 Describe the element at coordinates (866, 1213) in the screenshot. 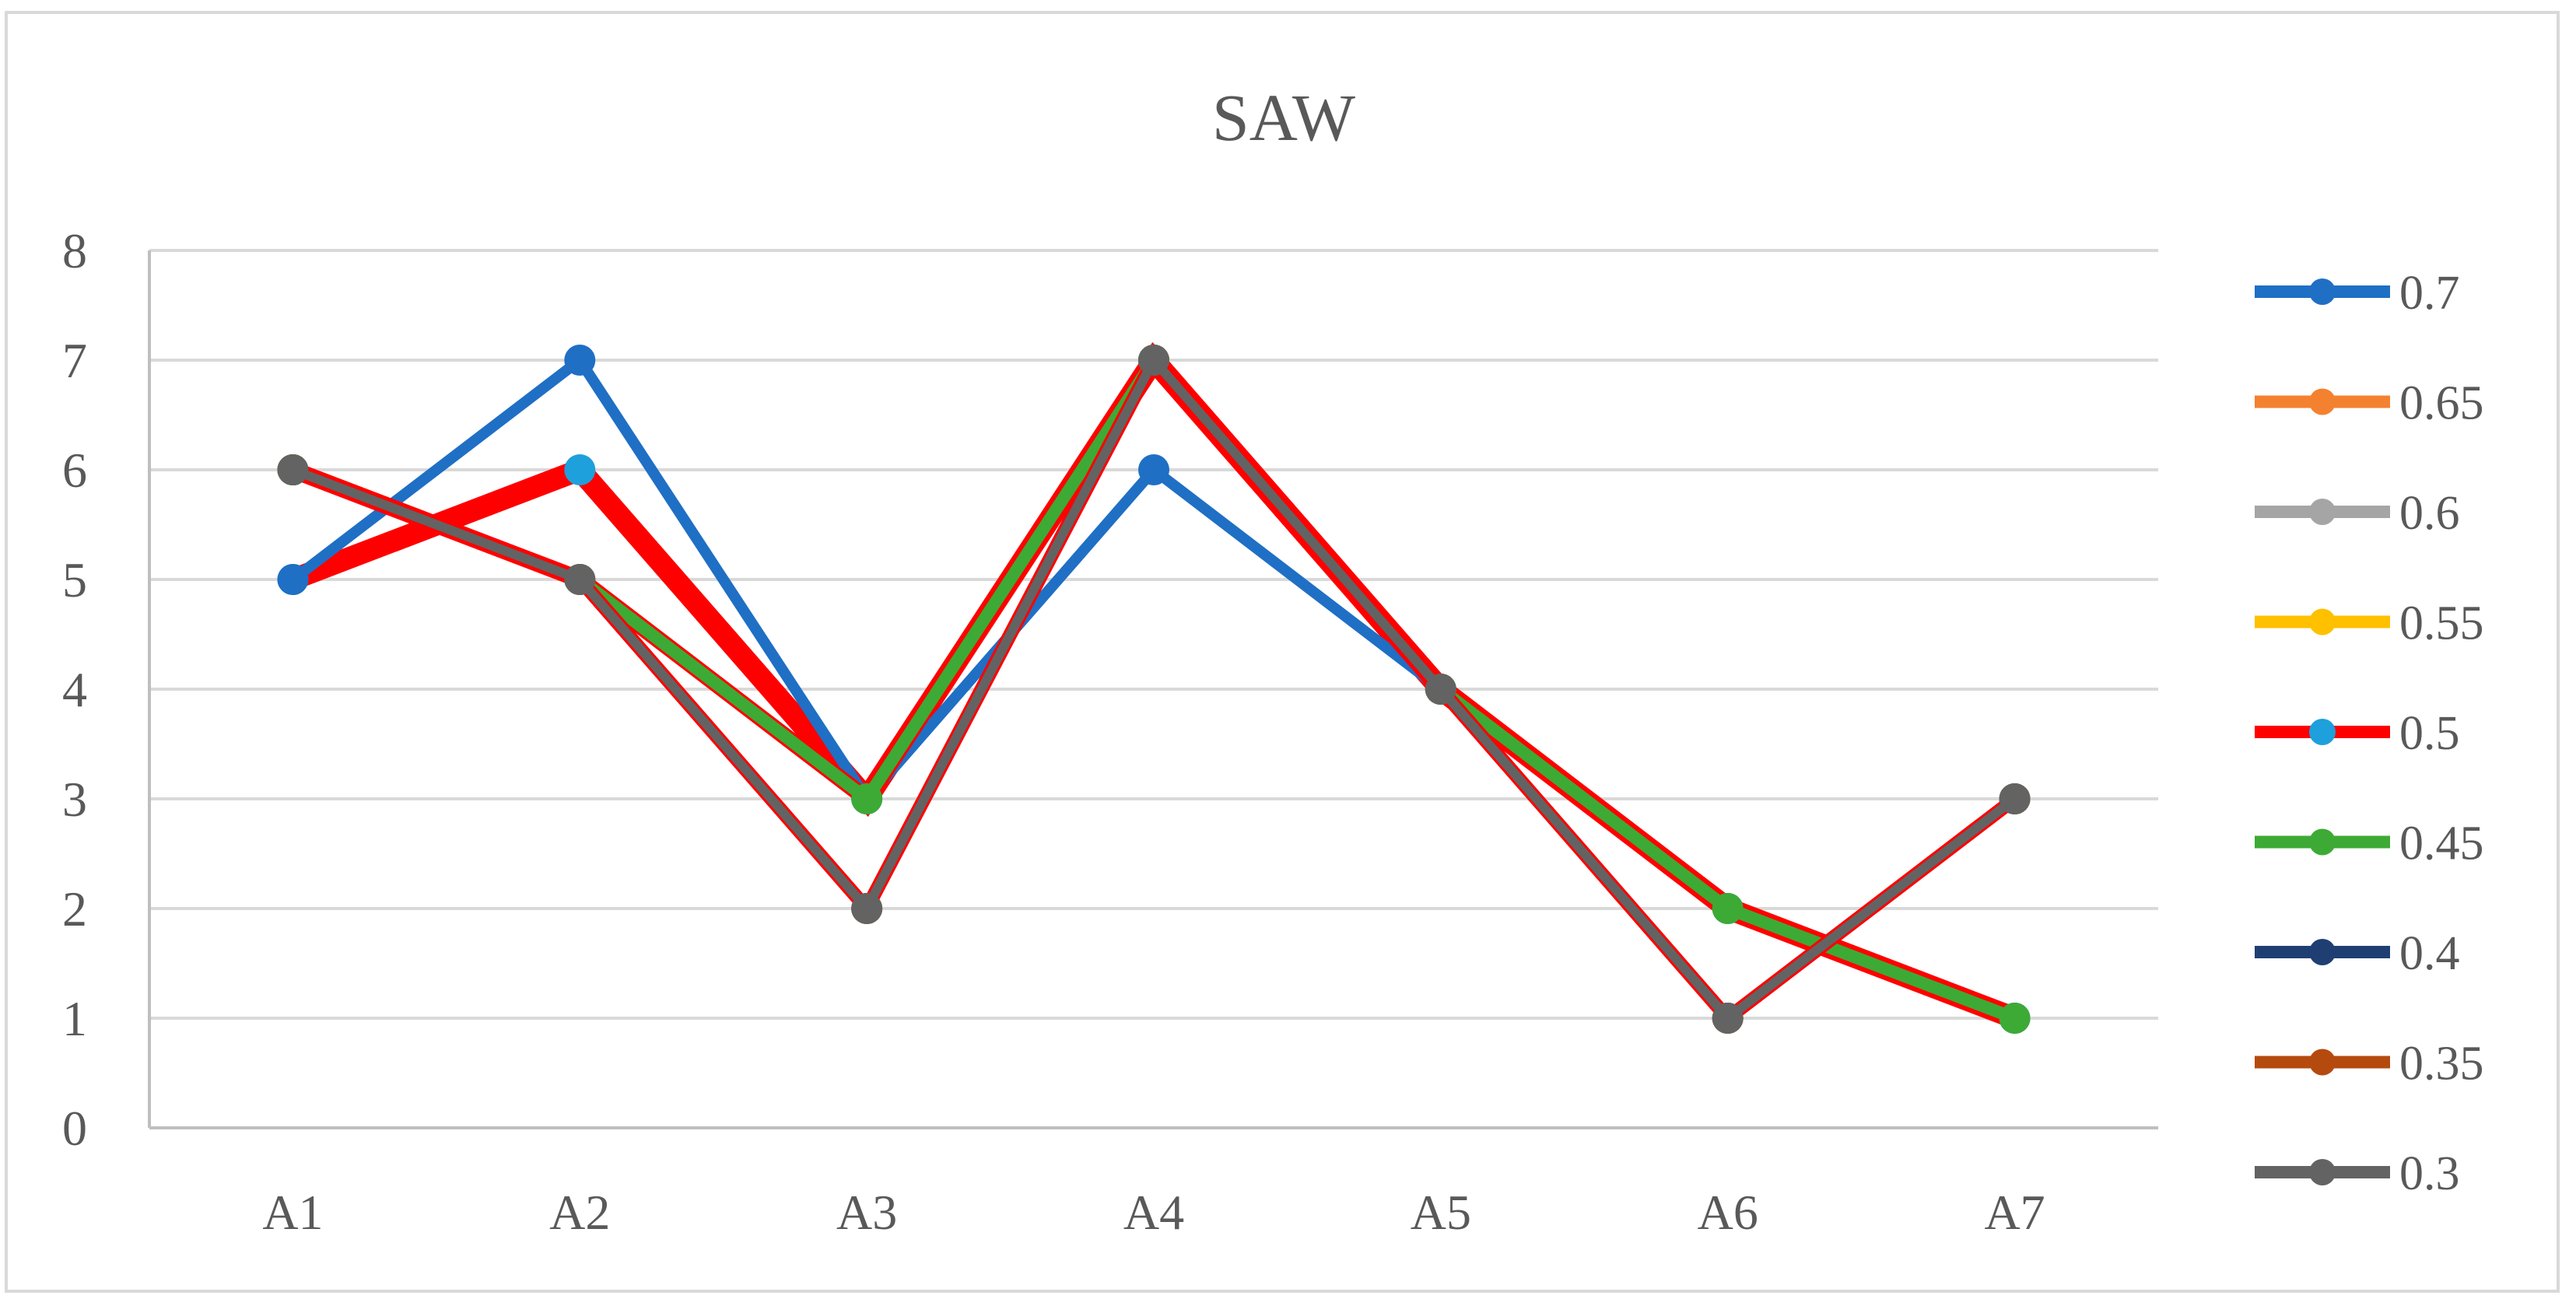

I see `x-tick-label: A3` at that location.